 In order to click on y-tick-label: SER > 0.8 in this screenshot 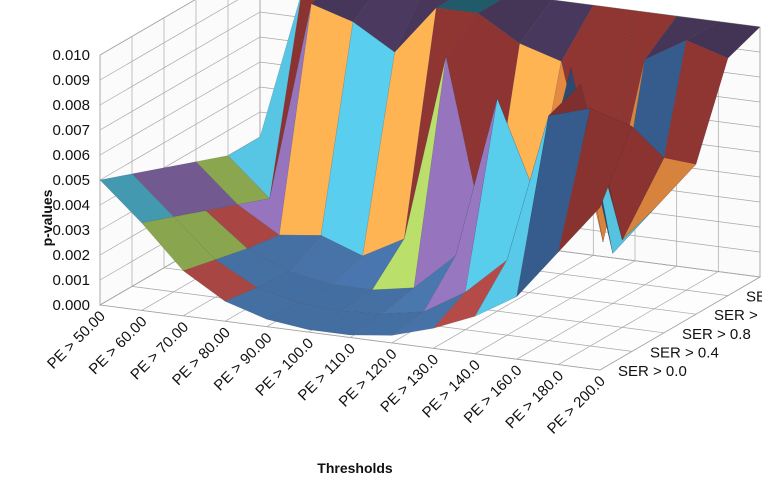, I will do `click(716, 334)`.